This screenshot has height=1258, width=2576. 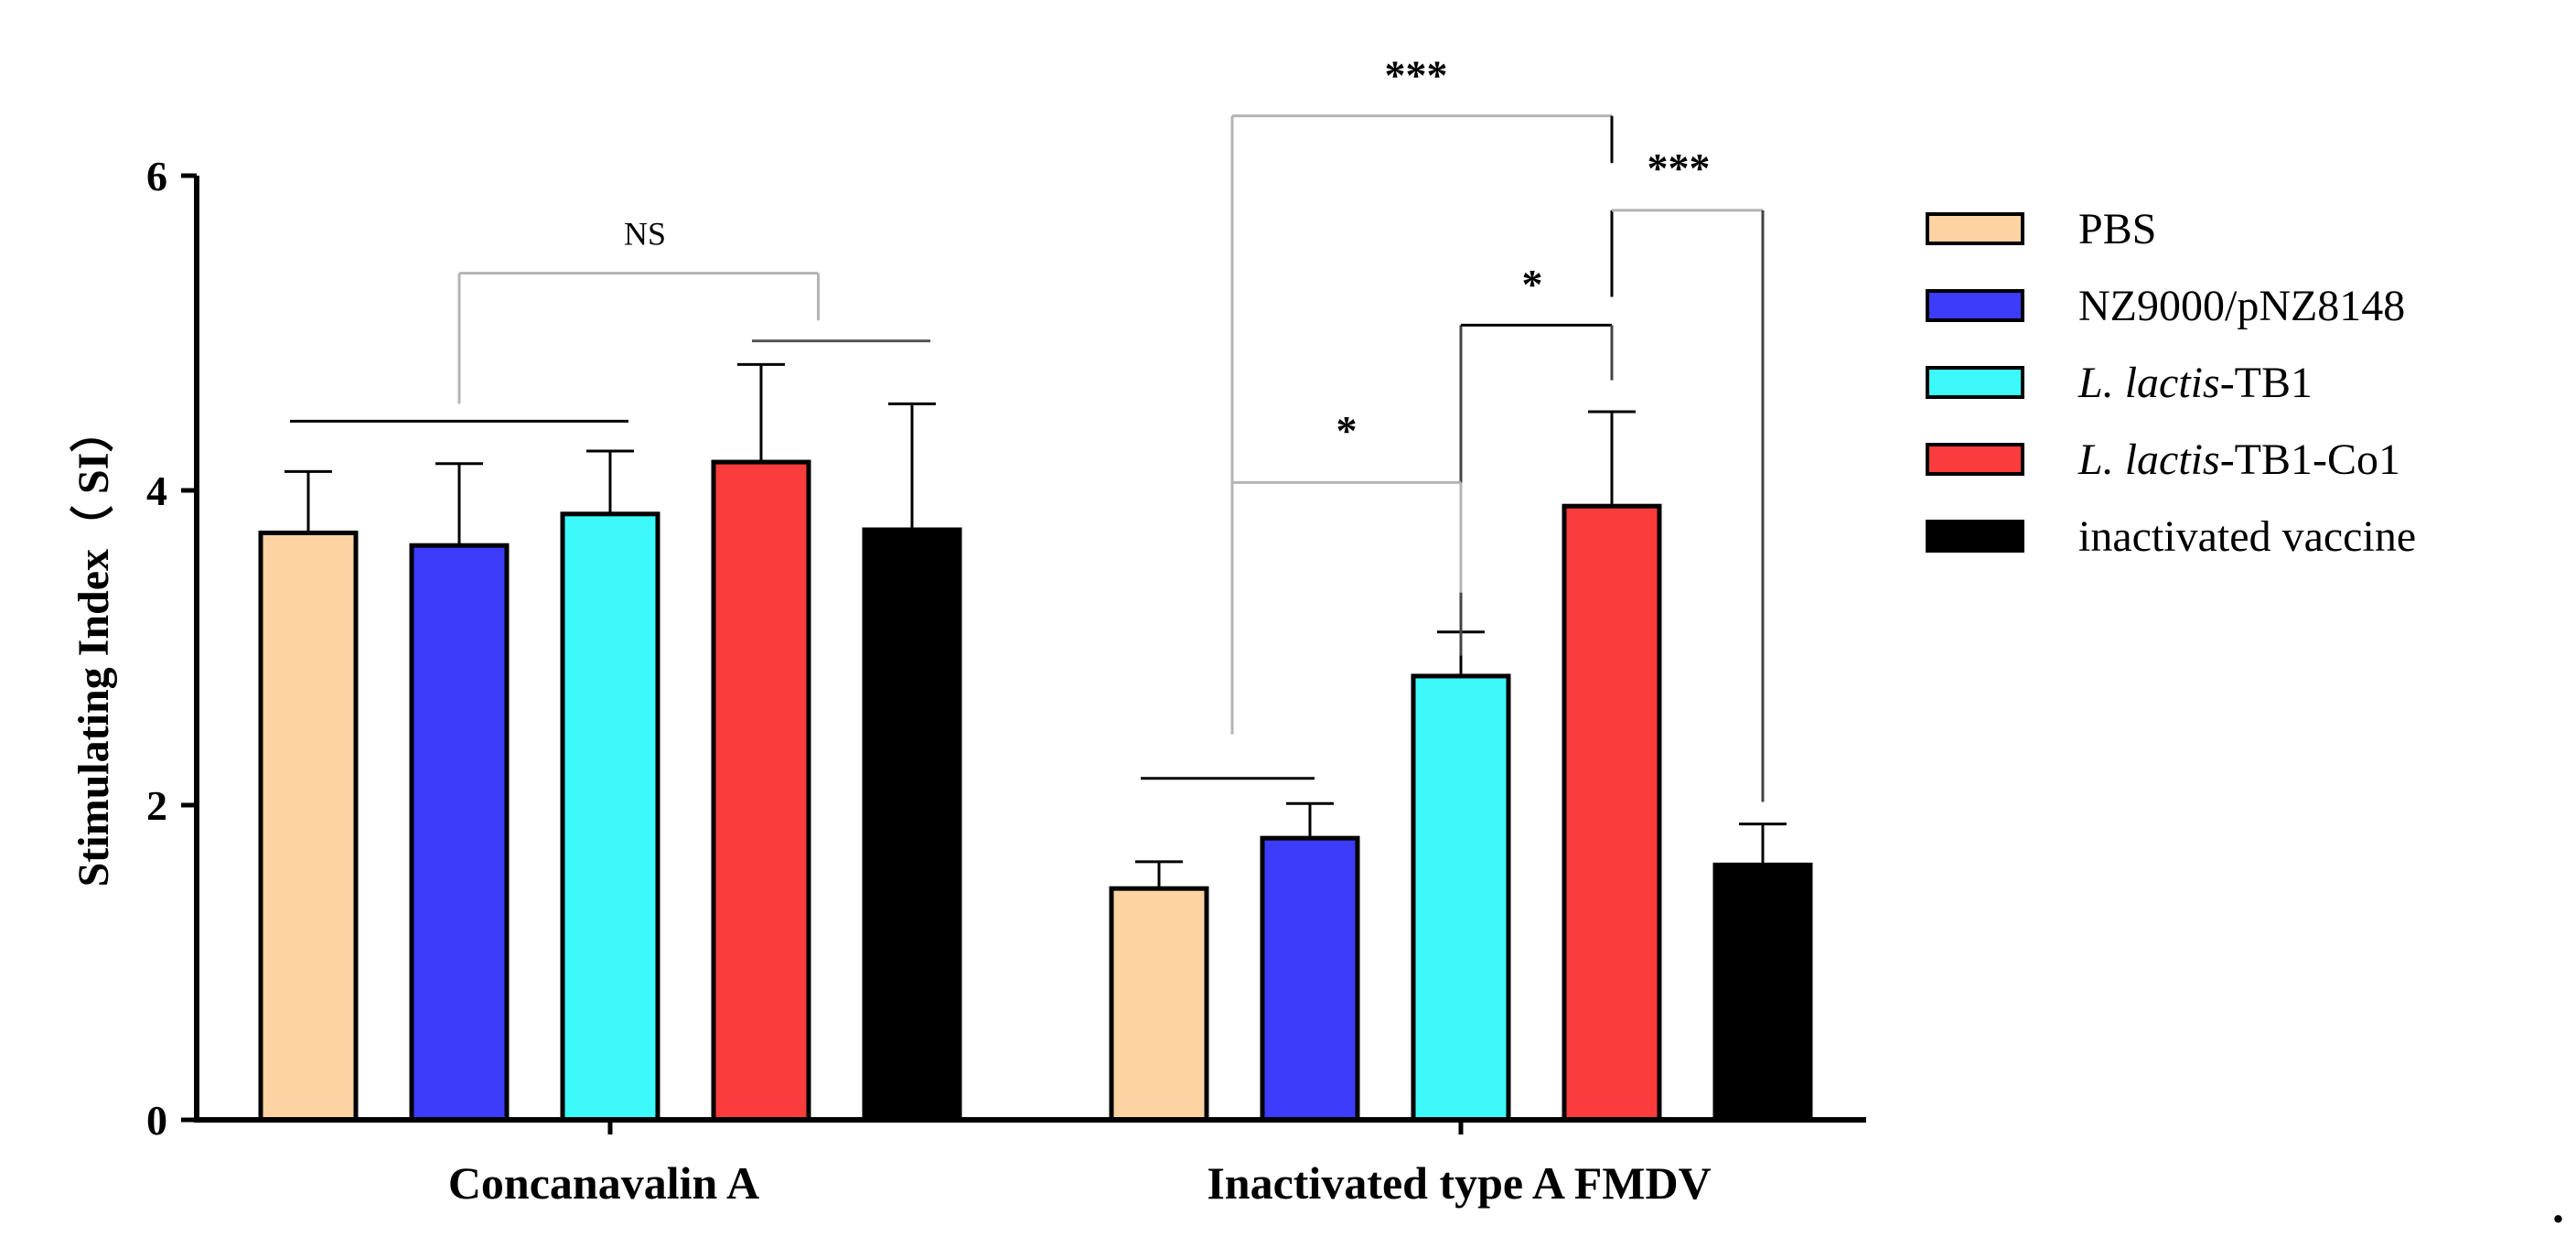 I want to click on legend-label-3: L. lactis-TB1-Co1, so click(x=2239, y=459).